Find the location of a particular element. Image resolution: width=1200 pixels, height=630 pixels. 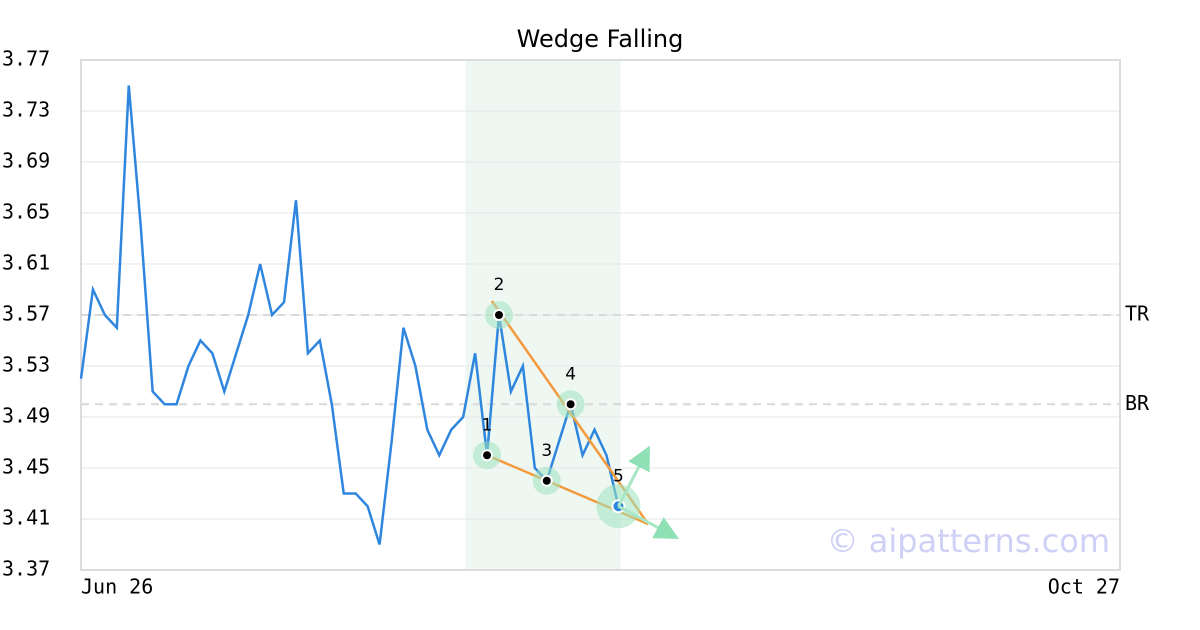

level-label: TR is located at coordinates (1137, 314).